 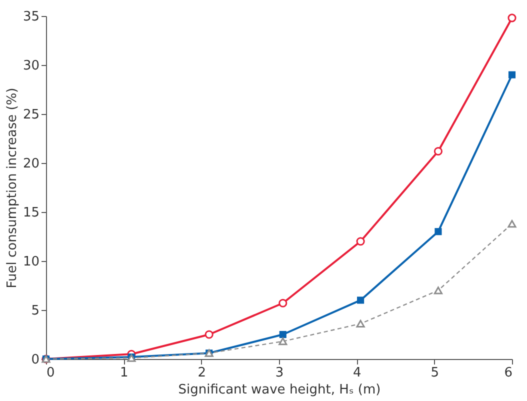 What do you see at coordinates (202, 373) in the screenshot?
I see `x-tick-label: 2` at bounding box center [202, 373].